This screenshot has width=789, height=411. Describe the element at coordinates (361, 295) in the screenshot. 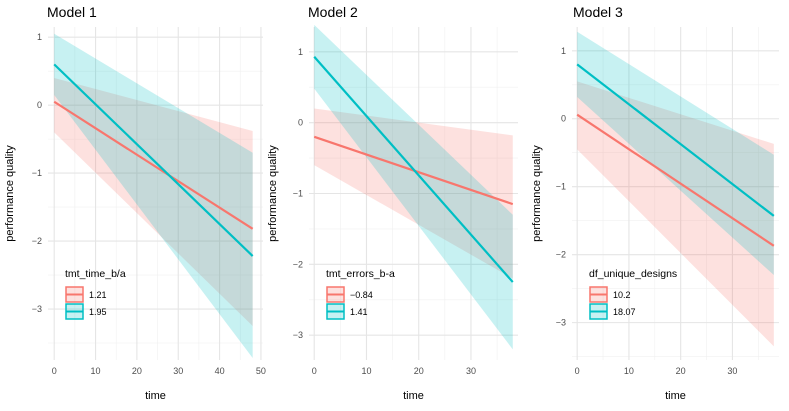

I see `legend-label: −0.84` at that location.